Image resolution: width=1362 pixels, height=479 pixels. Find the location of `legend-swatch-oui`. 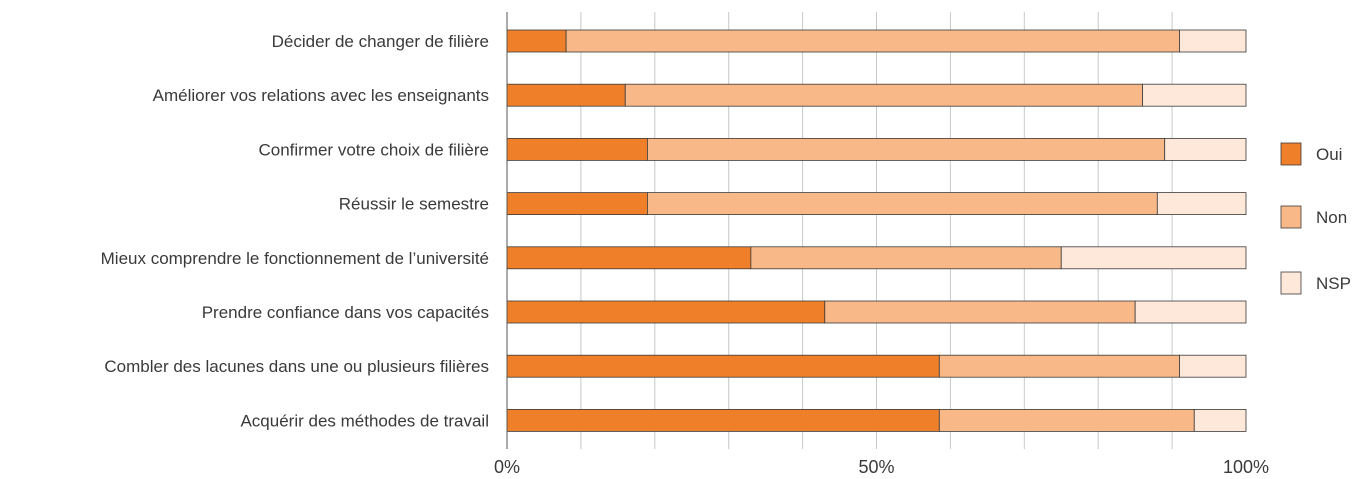

legend-swatch-oui is located at coordinates (1291, 154).